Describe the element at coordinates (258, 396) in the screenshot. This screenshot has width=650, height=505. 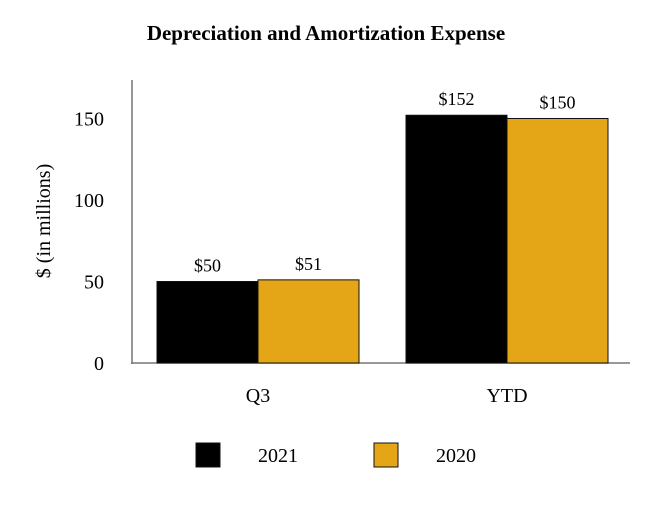
I see `x-tick-label: Q3` at that location.